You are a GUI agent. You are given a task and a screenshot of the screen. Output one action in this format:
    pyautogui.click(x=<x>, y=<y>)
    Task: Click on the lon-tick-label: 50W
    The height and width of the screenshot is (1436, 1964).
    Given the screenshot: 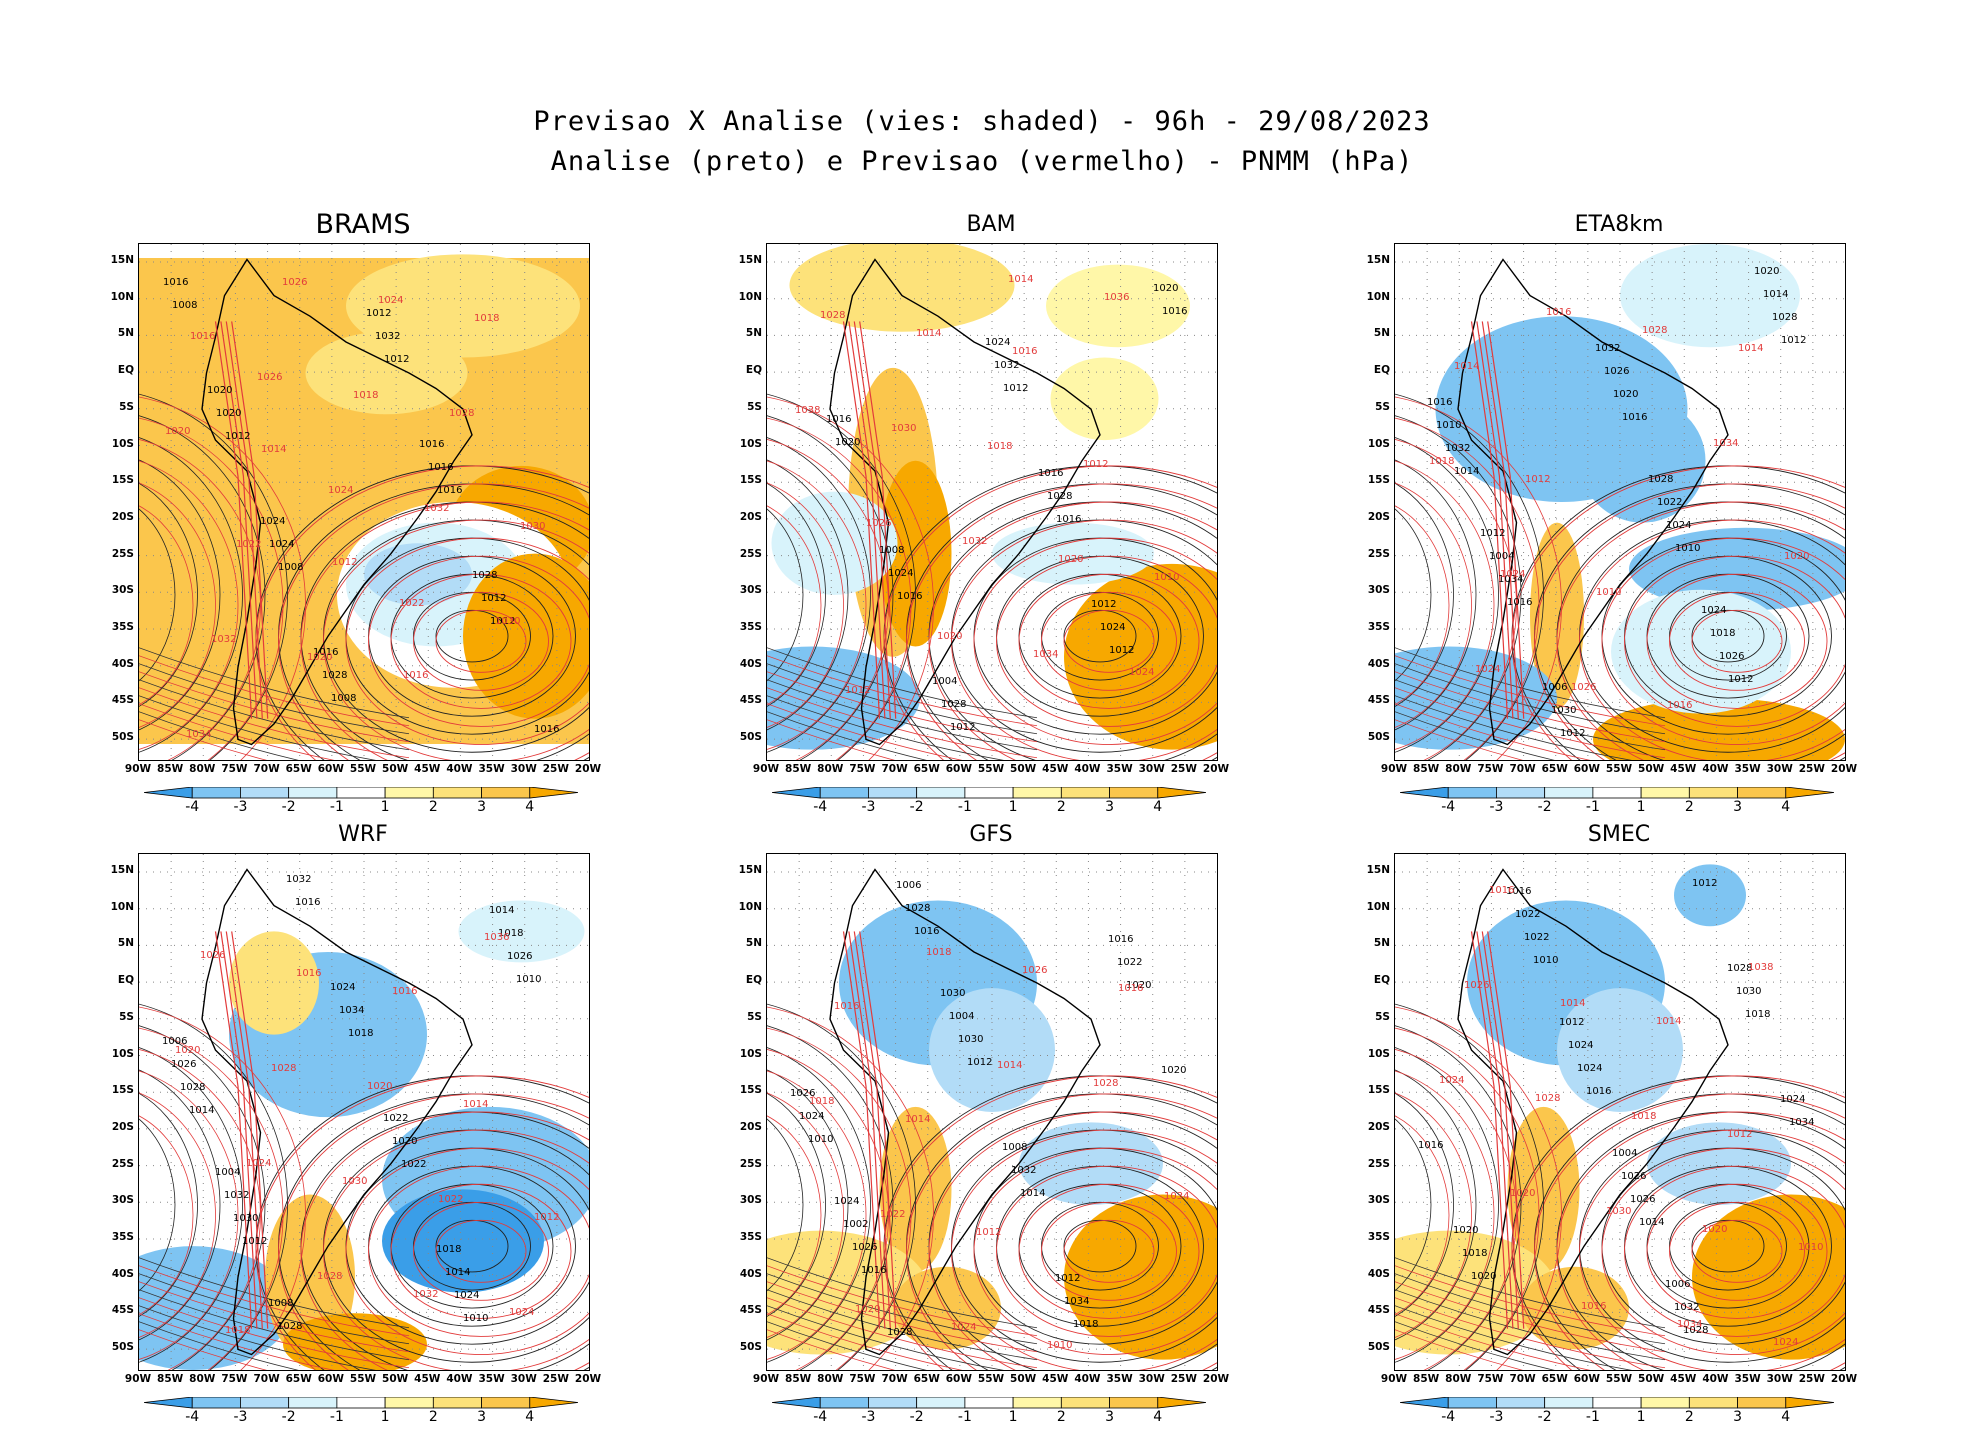 What is the action you would take?
    pyautogui.click(x=1651, y=769)
    